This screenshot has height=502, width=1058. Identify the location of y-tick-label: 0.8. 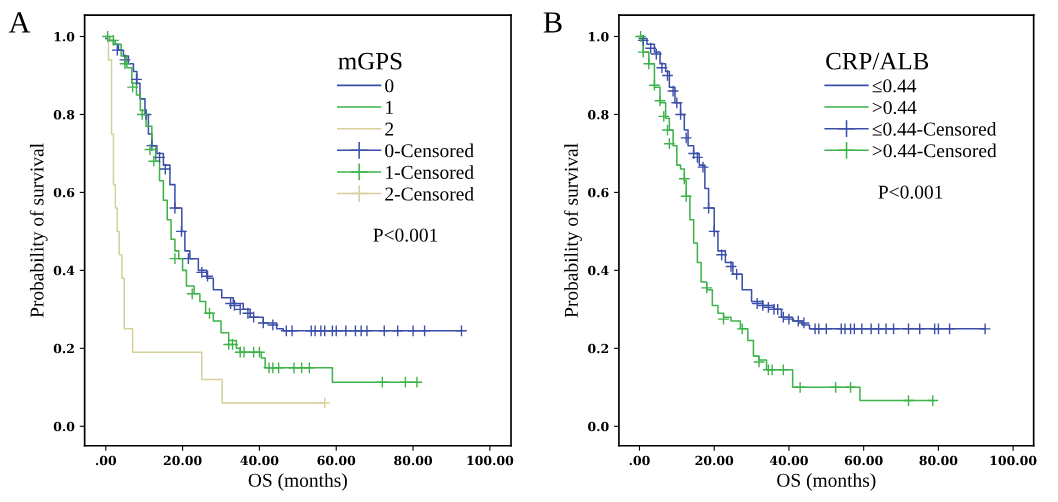
(64, 114).